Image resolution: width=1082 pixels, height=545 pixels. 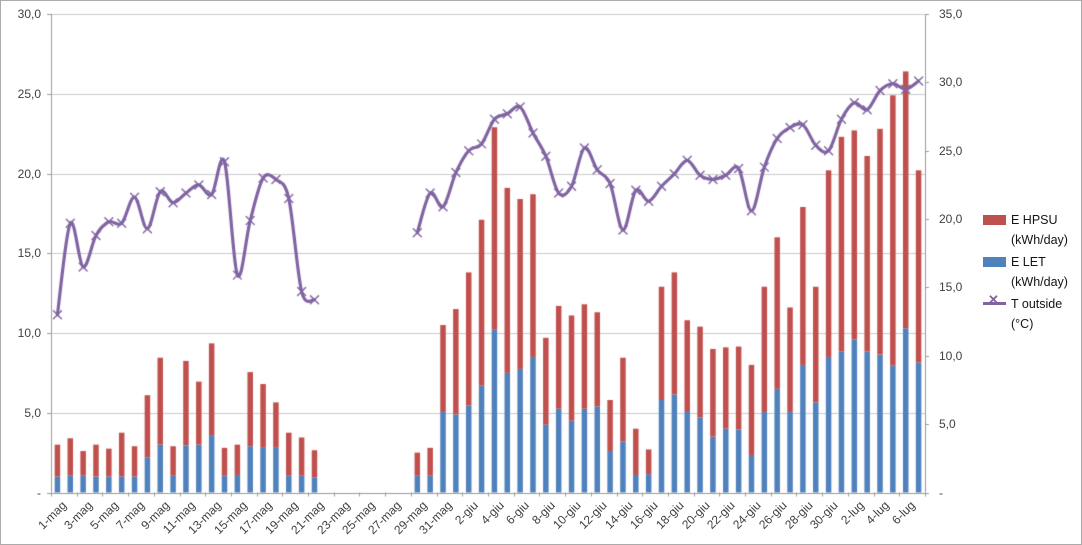 What do you see at coordinates (29, 333) in the screenshot?
I see `y-axis-left-tick-label: 10,0` at bounding box center [29, 333].